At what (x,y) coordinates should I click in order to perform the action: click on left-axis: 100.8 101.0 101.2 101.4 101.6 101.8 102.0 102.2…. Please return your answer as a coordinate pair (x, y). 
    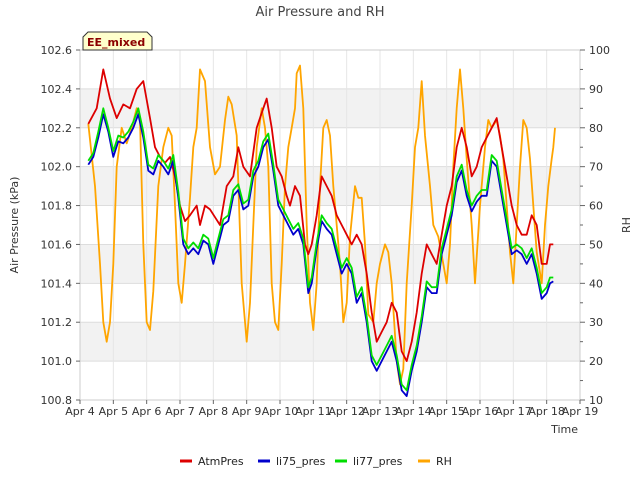
    Looking at the image, I should click on (60, 225).